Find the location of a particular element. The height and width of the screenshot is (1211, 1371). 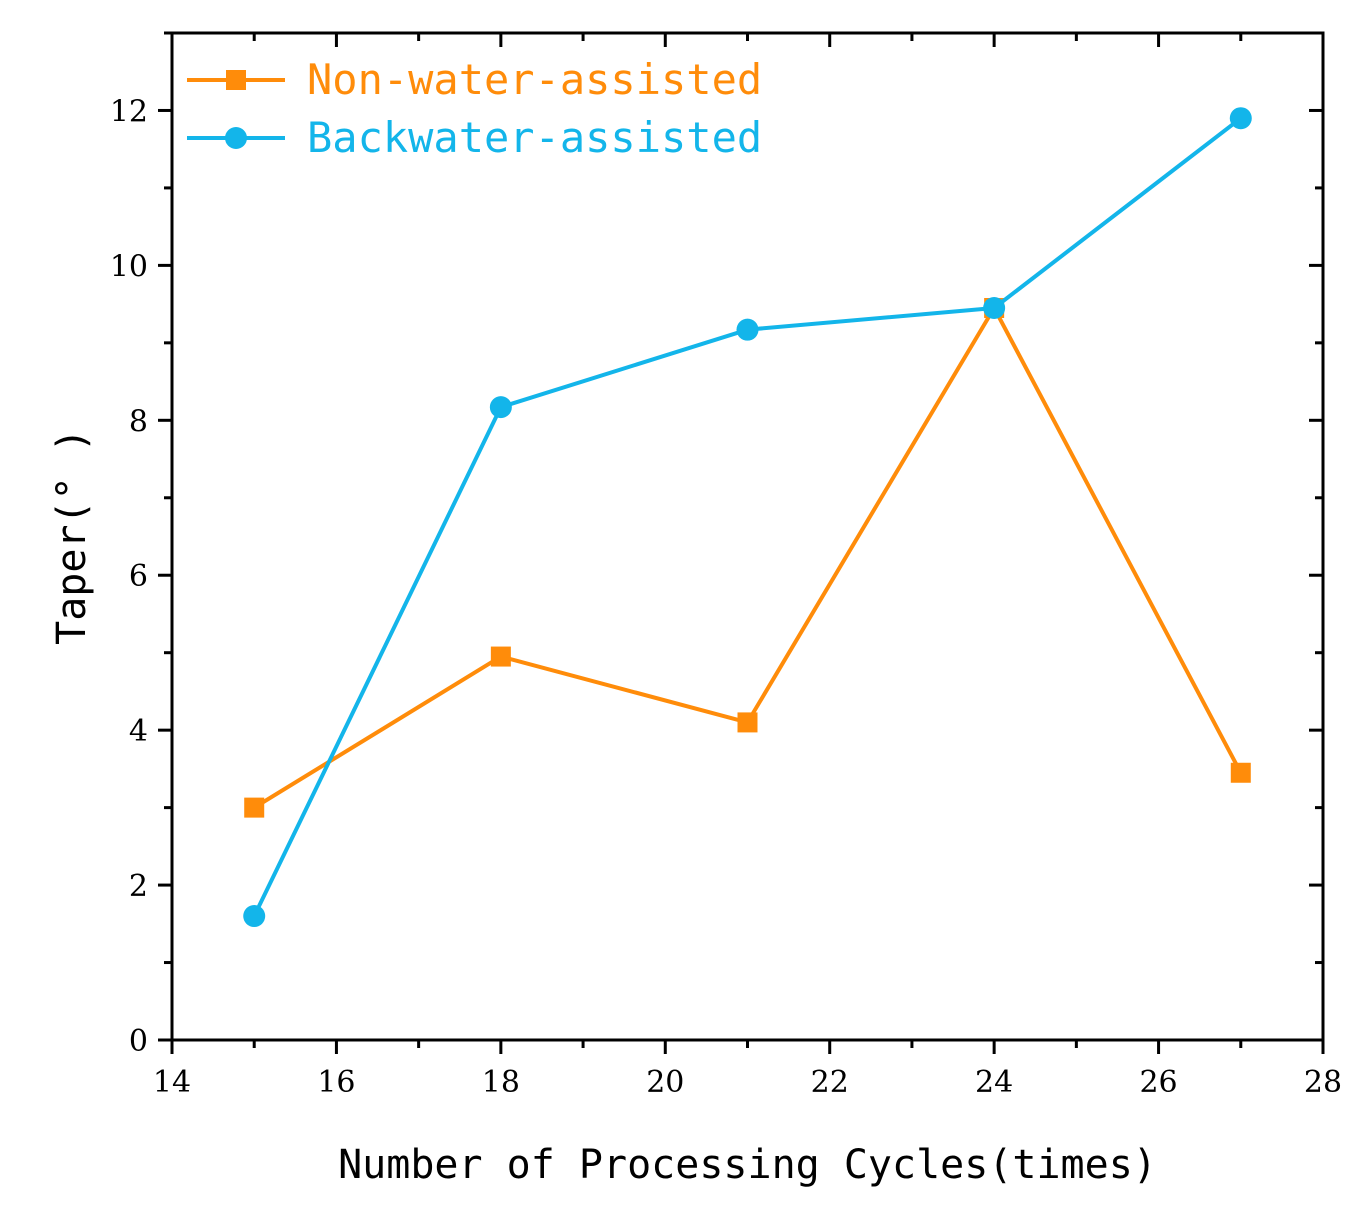

y-tick-label: 6 is located at coordinates (138, 576).